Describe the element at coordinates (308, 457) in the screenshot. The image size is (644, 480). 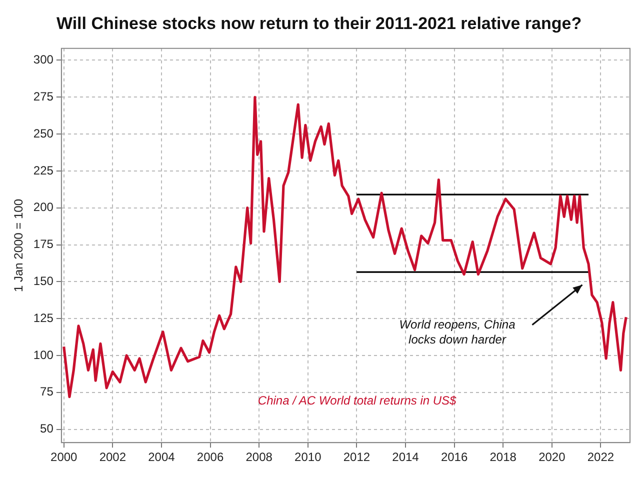
I see `x-tick-label: 2010` at that location.